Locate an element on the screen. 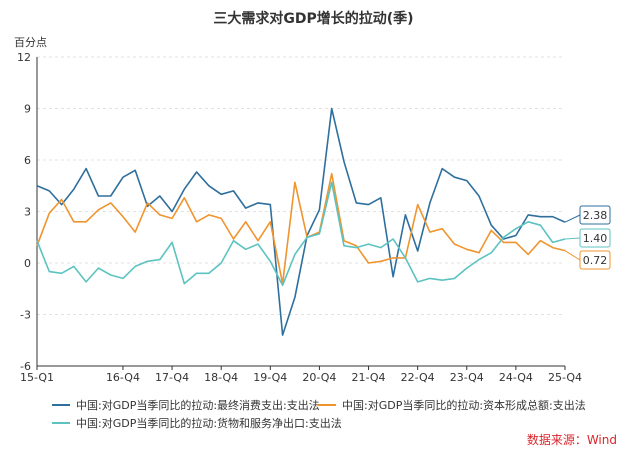 This screenshot has width=627, height=458. chart-title: 三大需求对GDP增长的拉动(季) is located at coordinates (313, 19).